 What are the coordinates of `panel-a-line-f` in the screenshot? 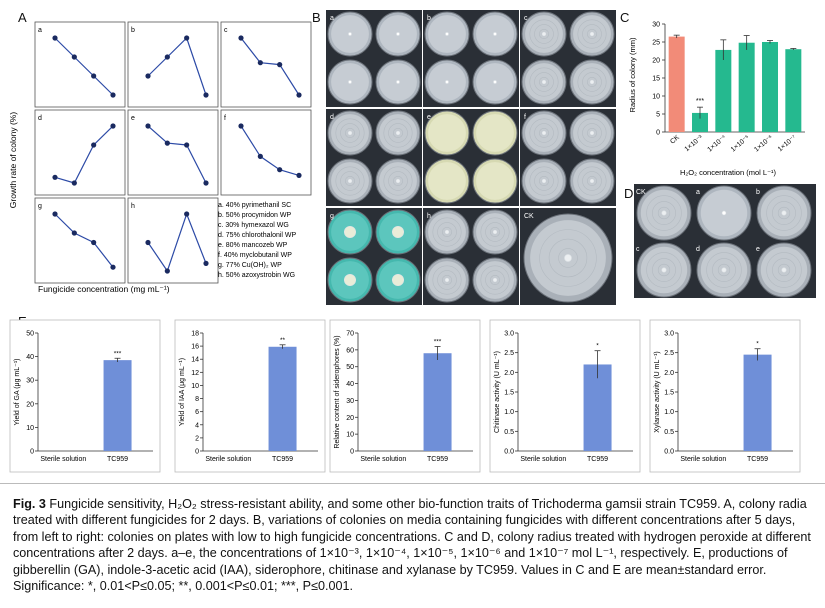 It's located at (270, 150).